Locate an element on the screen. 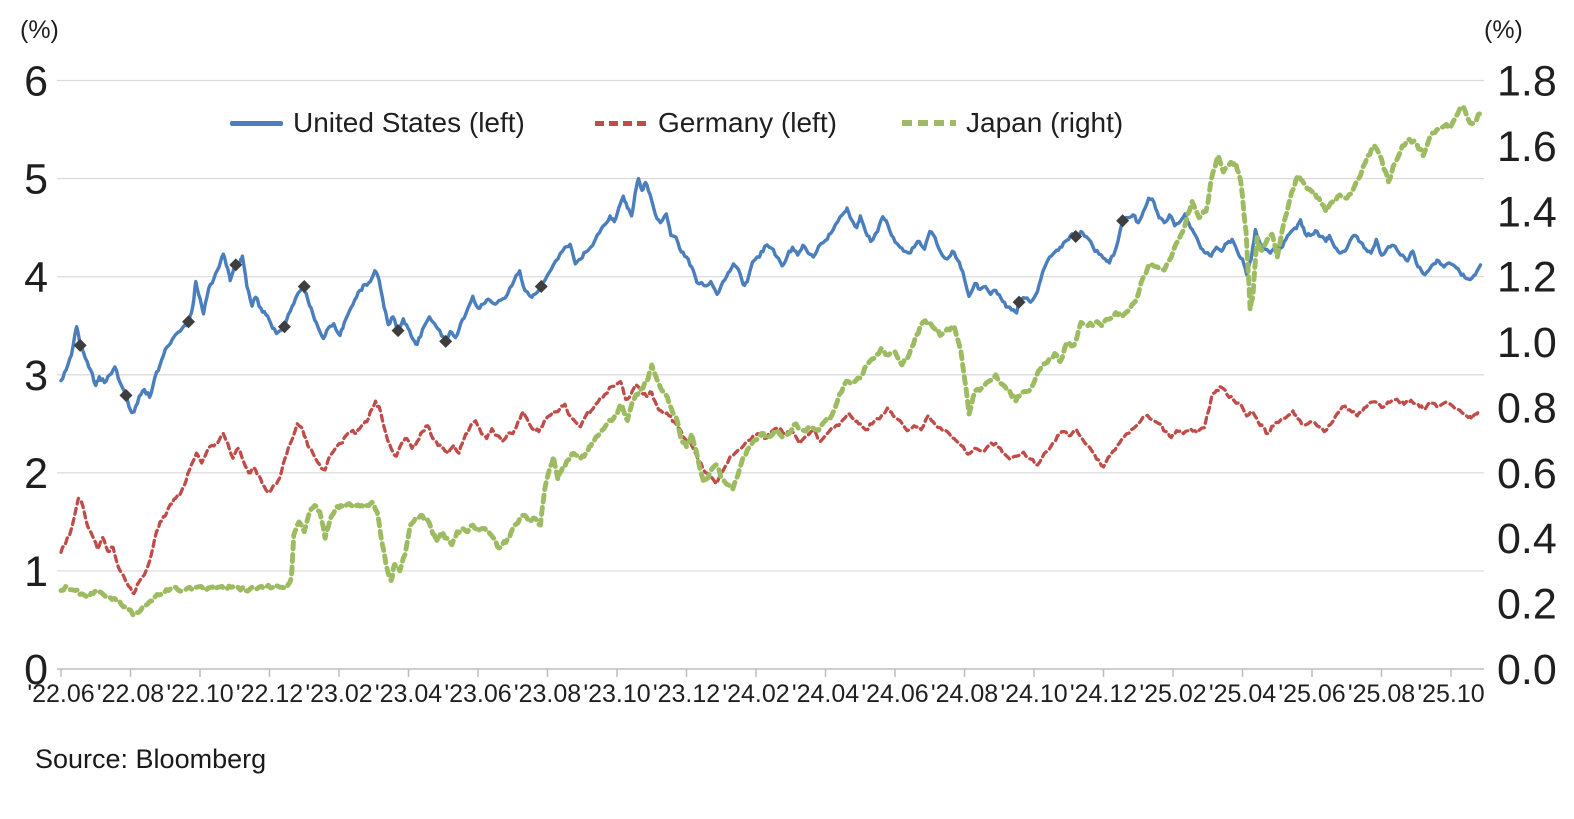  legend-label-germany: Germany (left) is located at coordinates (747, 122).